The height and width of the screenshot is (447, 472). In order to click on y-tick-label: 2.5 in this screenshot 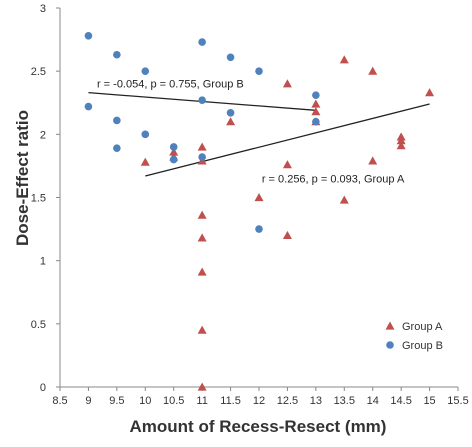, I will do `click(38, 72)`.